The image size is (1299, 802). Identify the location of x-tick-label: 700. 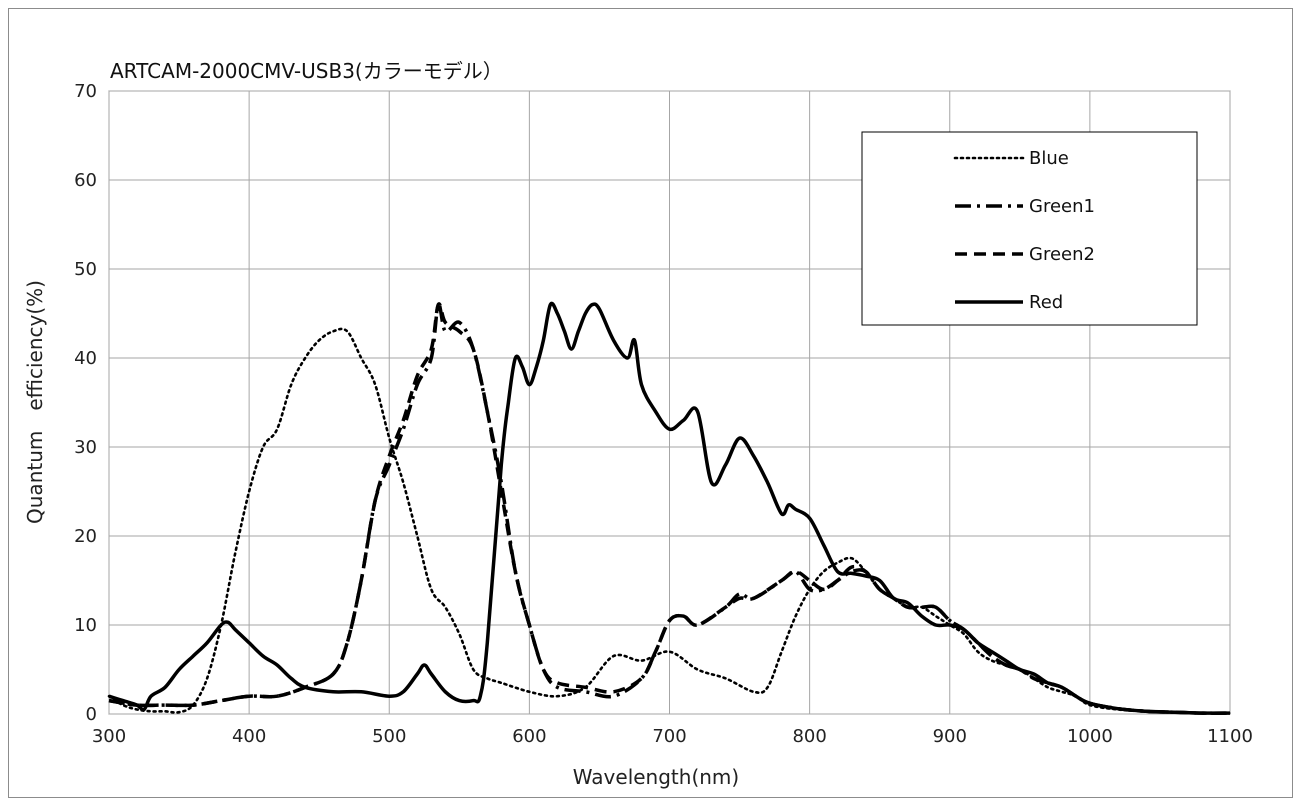
(669, 736).